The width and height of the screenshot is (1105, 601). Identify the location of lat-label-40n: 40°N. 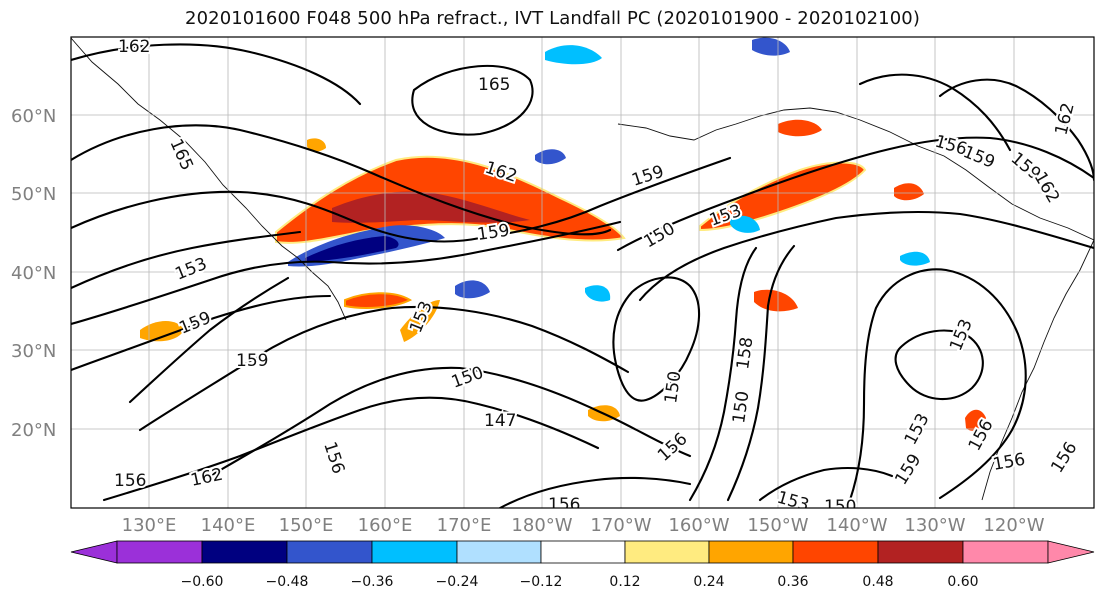
(33, 273).